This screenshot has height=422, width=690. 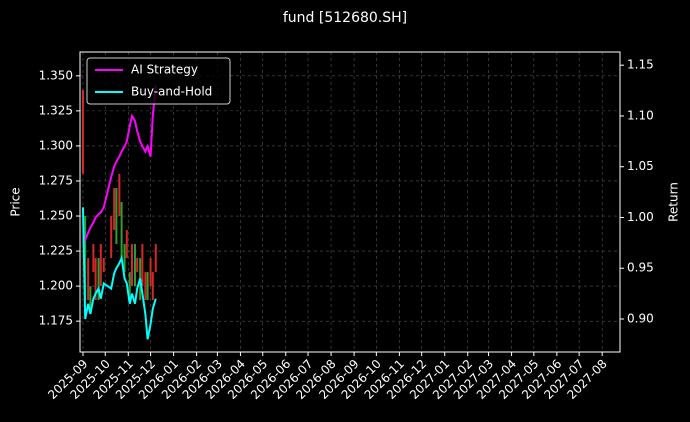 I want to click on y-tick-label: 1.225, so click(x=56, y=251).